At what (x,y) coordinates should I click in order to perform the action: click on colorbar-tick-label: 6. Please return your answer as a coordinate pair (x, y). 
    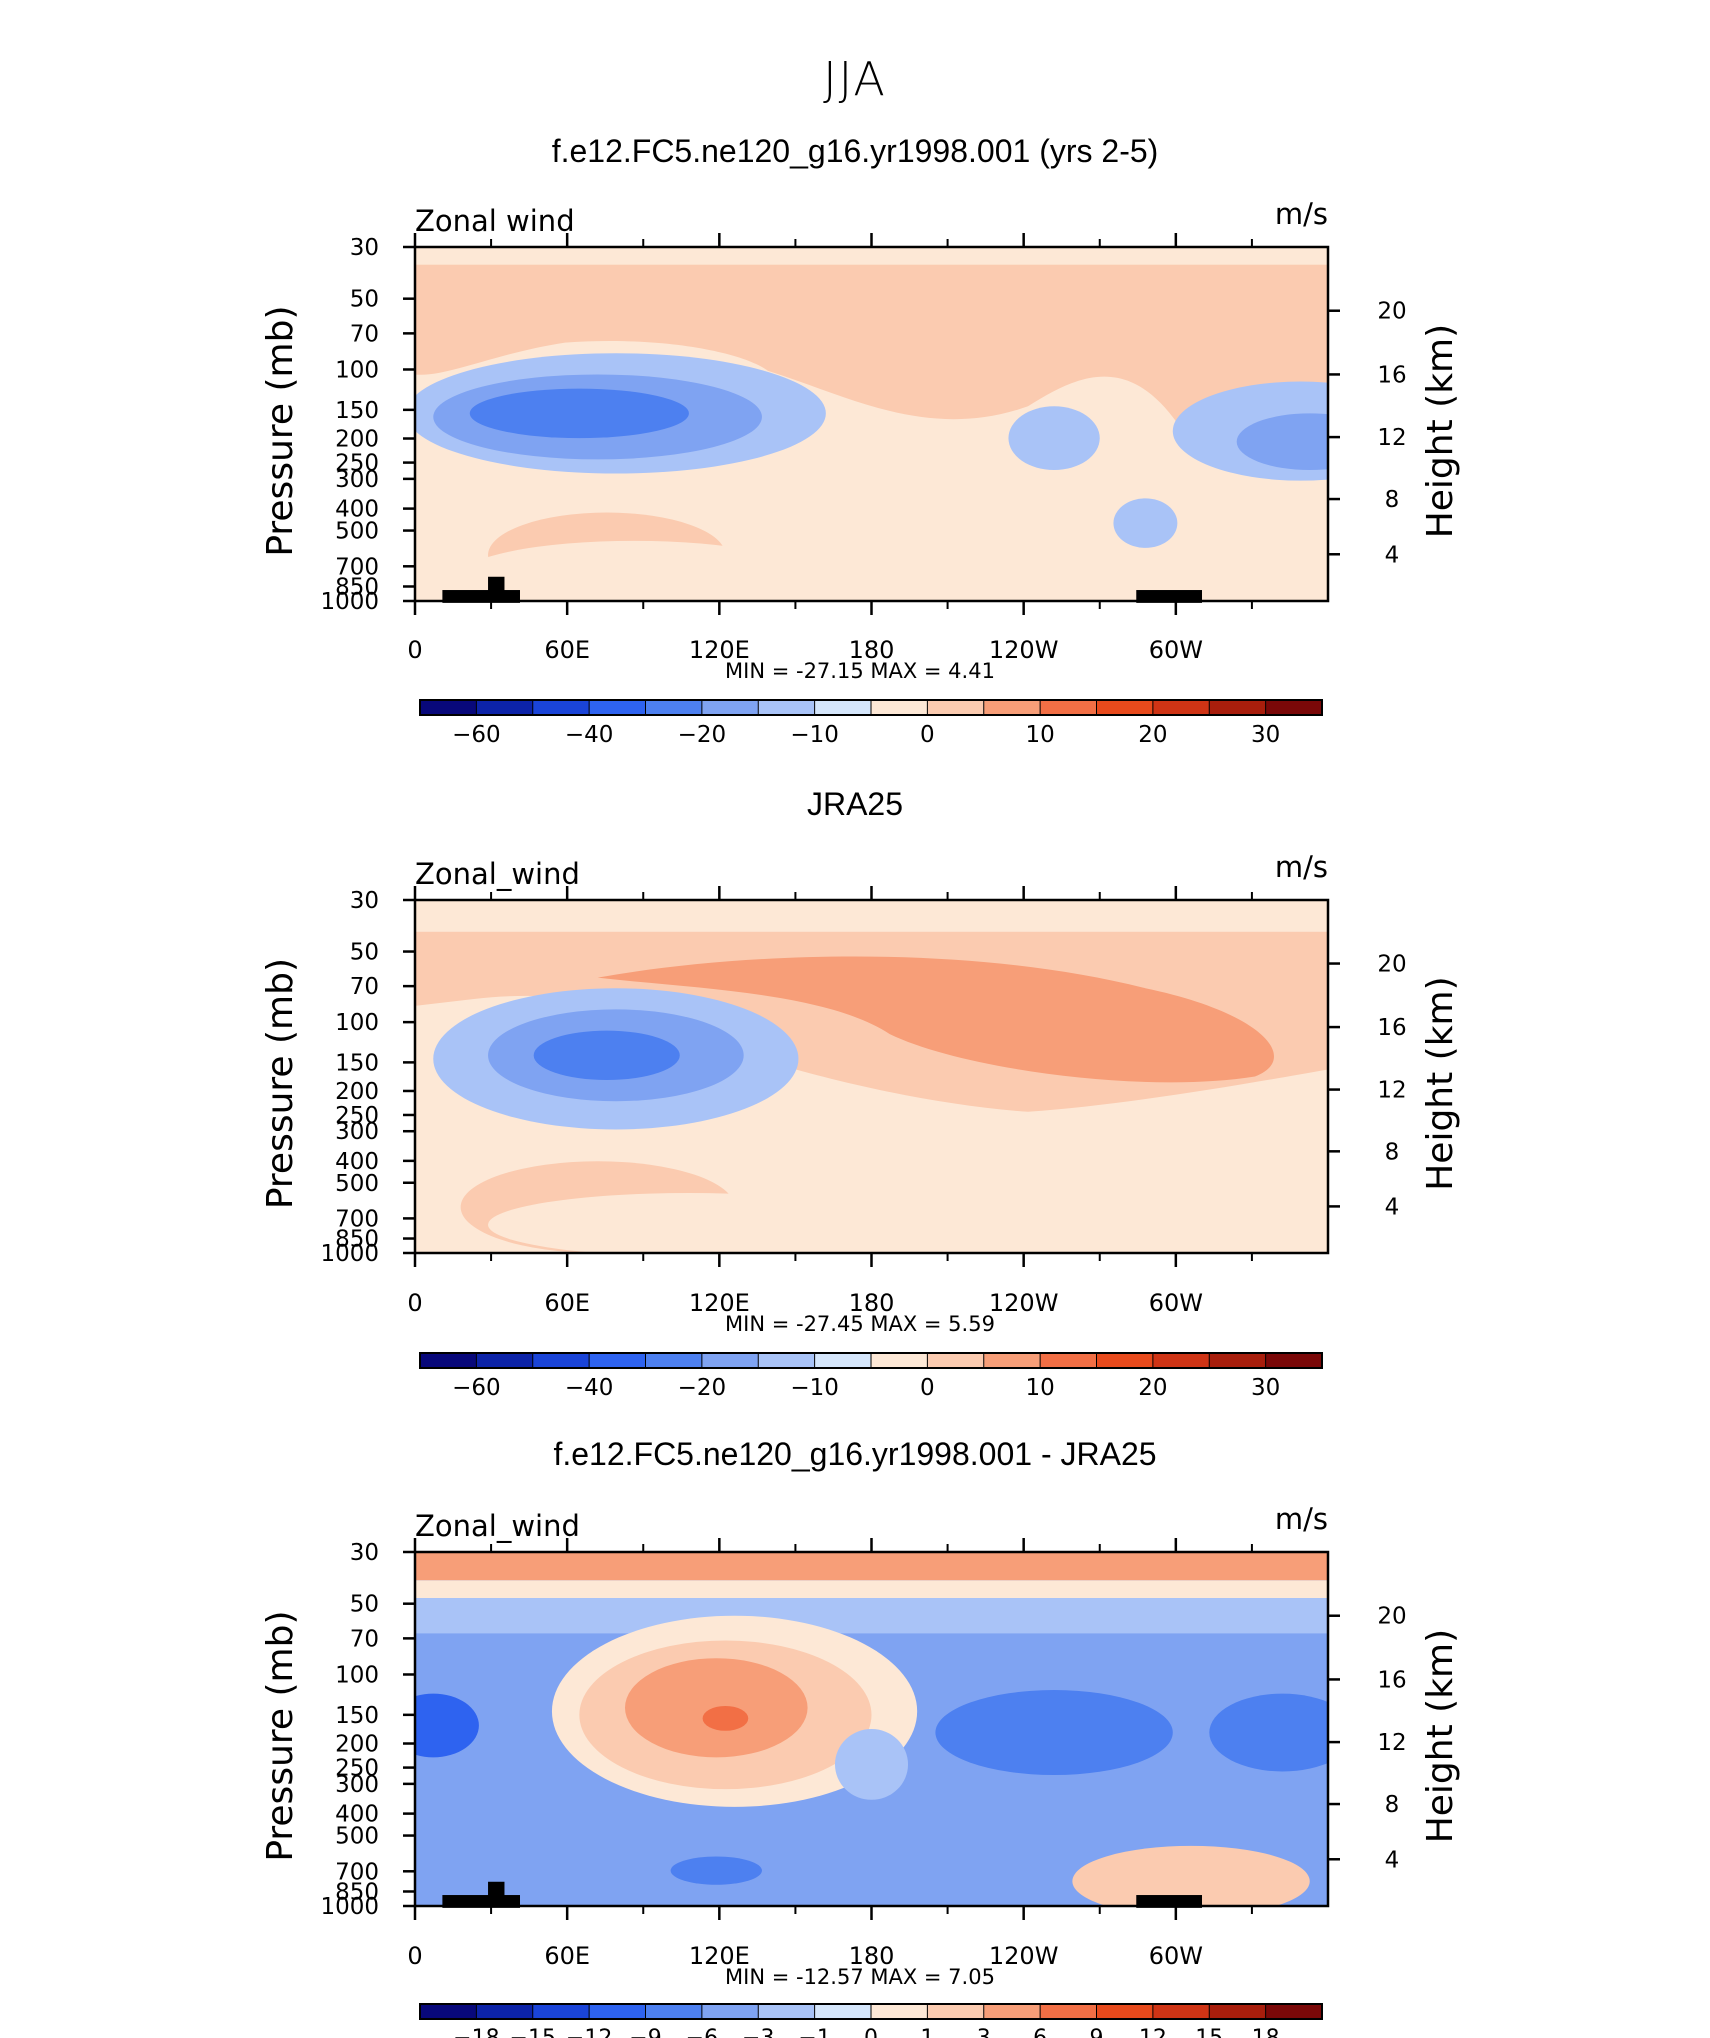
    Looking at the image, I should click on (1040, 2032).